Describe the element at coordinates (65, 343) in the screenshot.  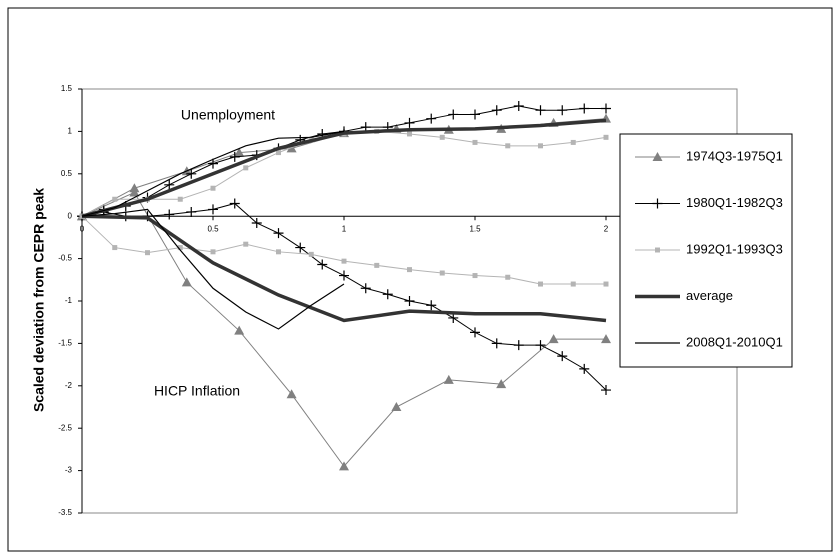
I see `y-tick-label: -1.5` at that location.